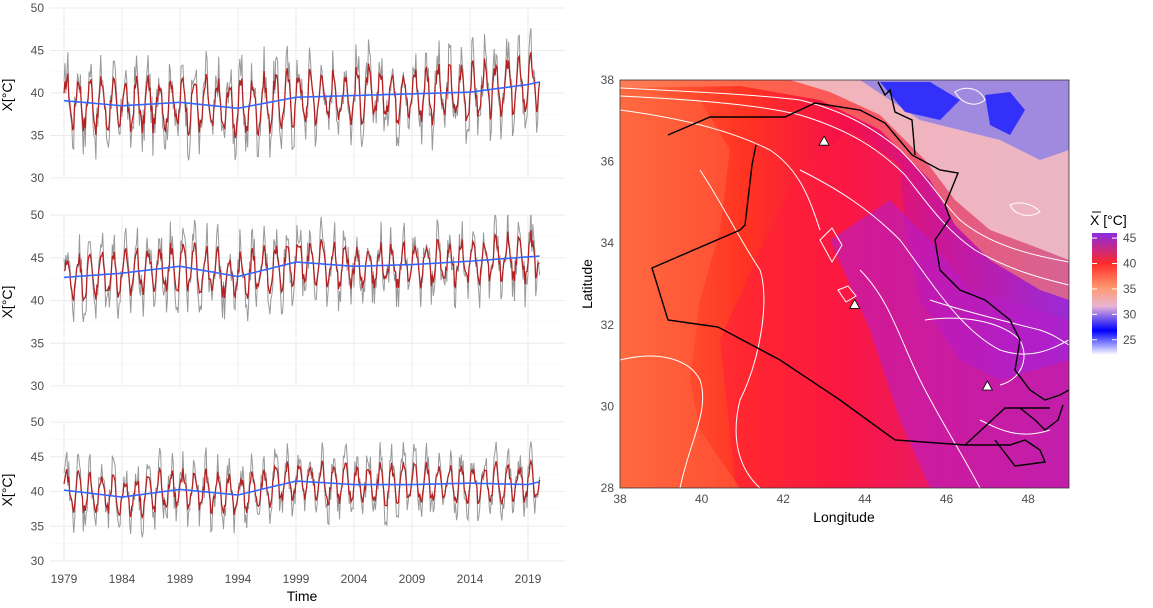 The height and width of the screenshot is (608, 1153). I want to click on x-tick-label: 1989, so click(180, 579).